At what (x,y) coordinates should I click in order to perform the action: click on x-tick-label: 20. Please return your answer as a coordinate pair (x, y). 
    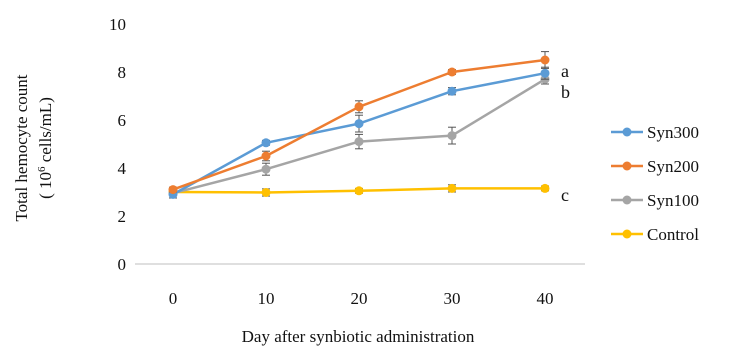
    Looking at the image, I should click on (359, 298).